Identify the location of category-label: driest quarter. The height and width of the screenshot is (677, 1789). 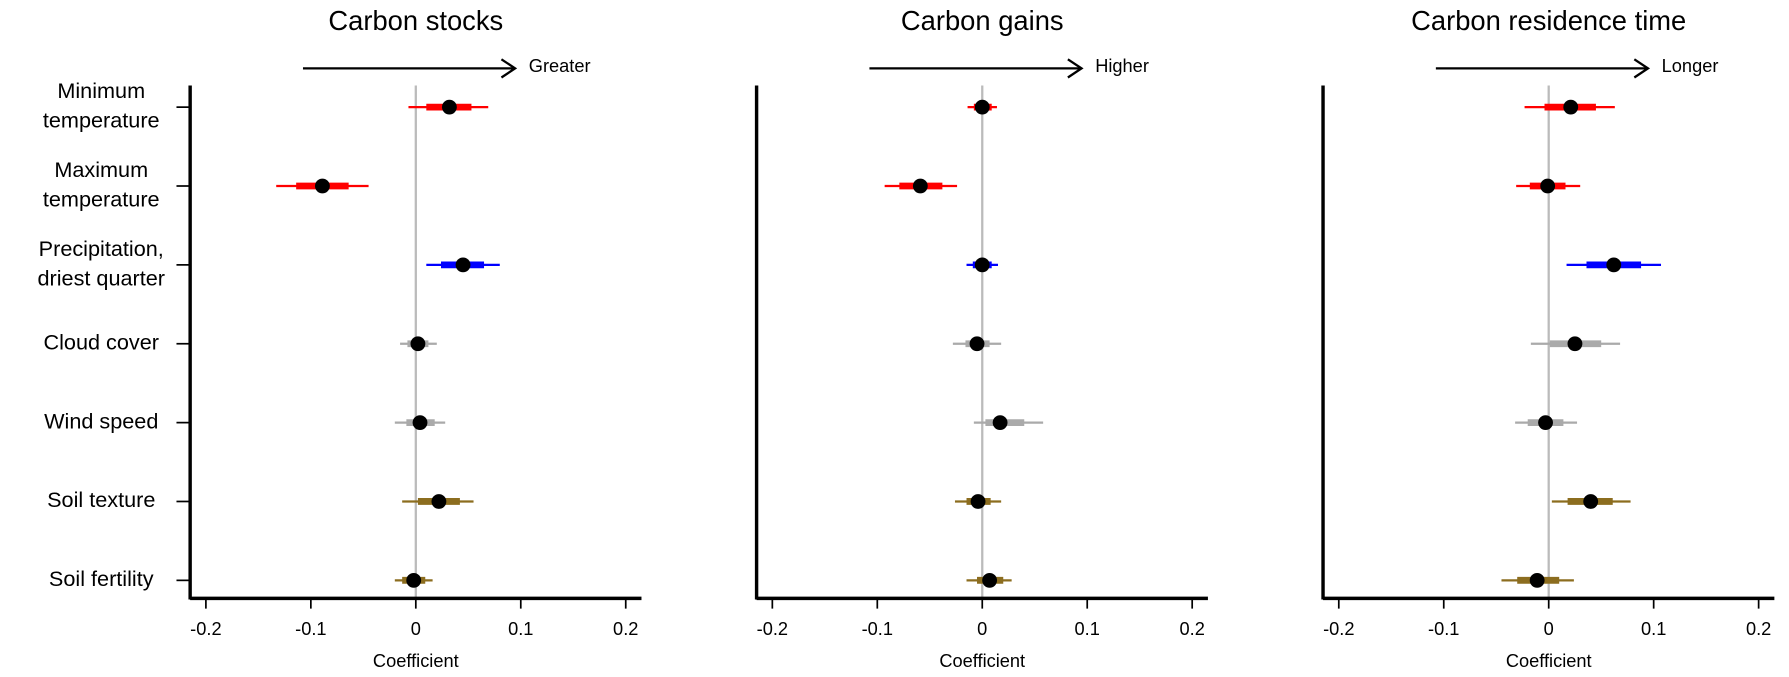
(101, 277).